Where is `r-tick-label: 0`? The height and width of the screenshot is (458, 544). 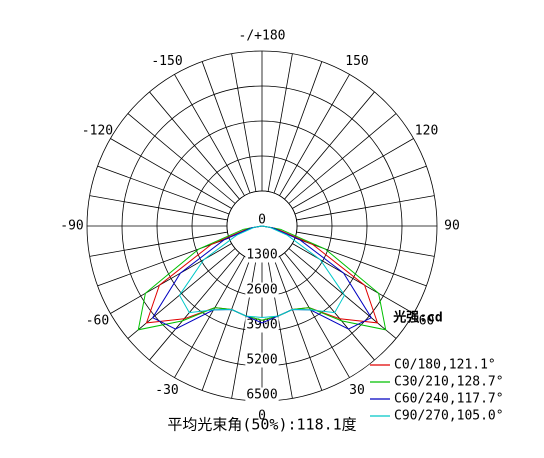
r-tick-label: 0 is located at coordinates (262, 220).